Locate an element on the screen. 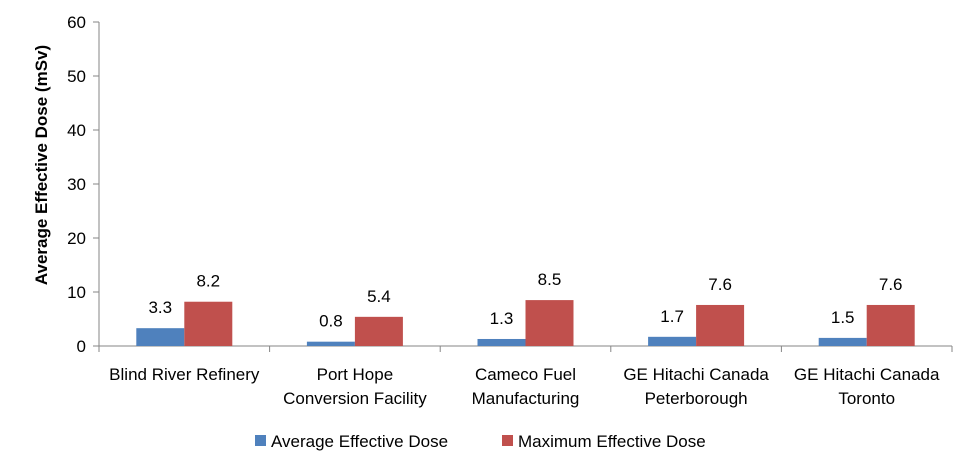 This screenshot has height=474, width=975. data-label: 5.4 is located at coordinates (379, 296).